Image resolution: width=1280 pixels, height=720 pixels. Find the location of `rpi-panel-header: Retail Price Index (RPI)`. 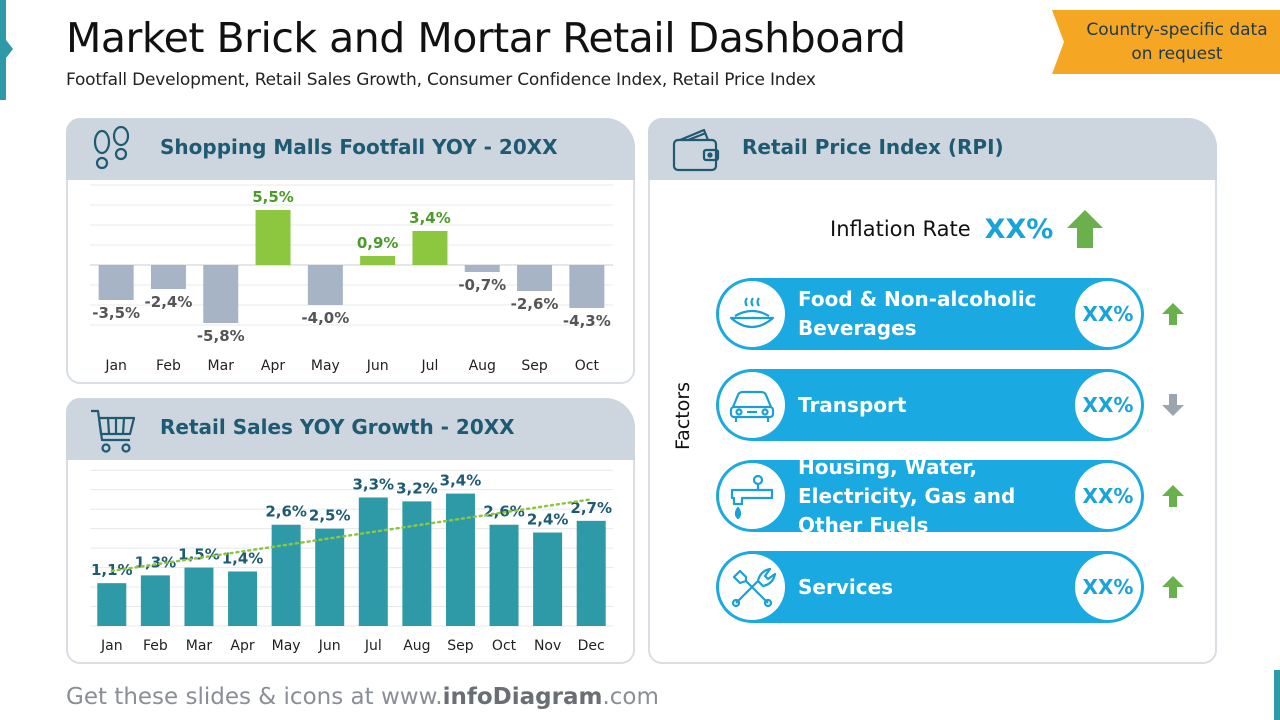

rpi-panel-header: Retail Price Index (RPI) is located at coordinates (932, 149).